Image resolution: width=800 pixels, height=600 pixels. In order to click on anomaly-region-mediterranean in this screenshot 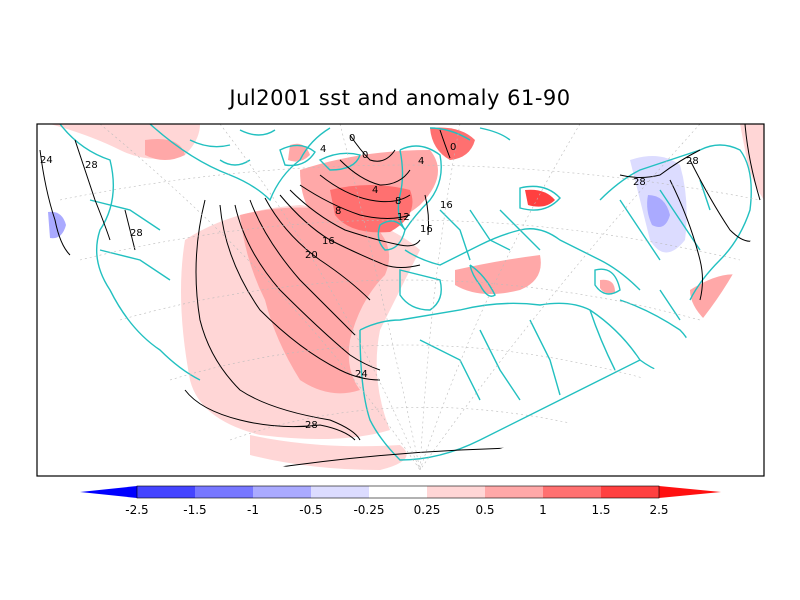, I will do `click(498, 274)`.